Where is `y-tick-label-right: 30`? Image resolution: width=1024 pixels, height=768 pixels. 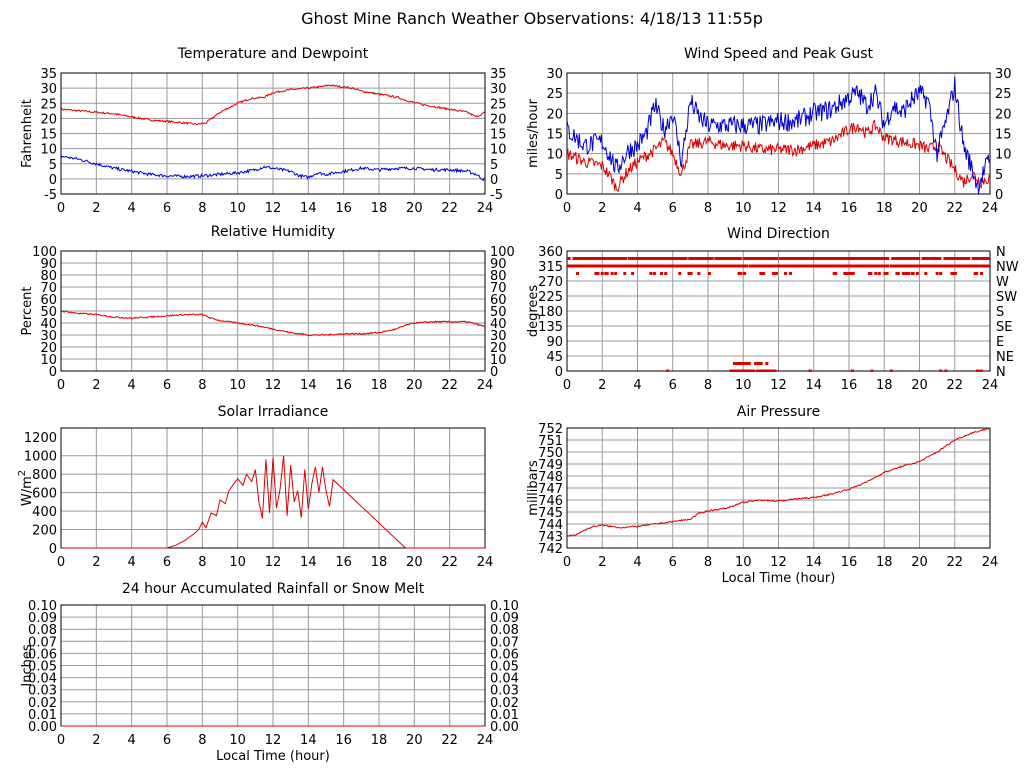
y-tick-label-right: 30 is located at coordinates (498, 336).